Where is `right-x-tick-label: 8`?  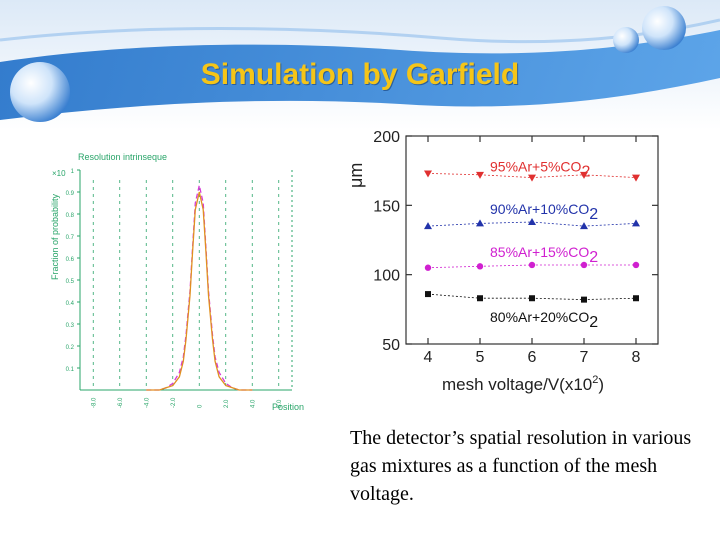
right-x-tick-label: 8 is located at coordinates (636, 357).